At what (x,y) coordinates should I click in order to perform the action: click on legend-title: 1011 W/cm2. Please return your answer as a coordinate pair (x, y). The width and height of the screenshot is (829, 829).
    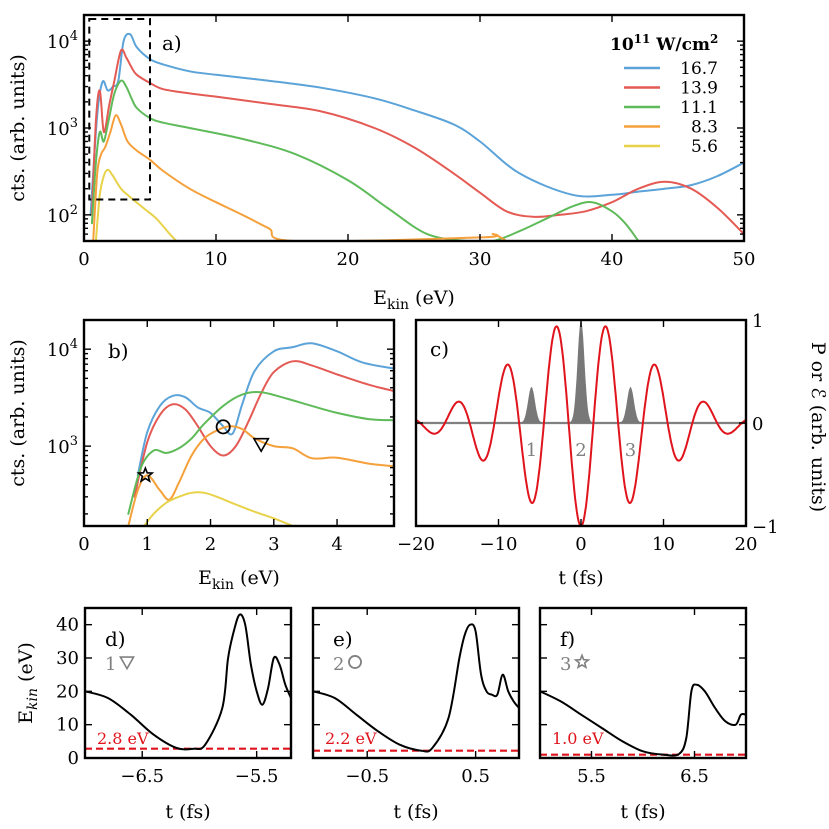
    Looking at the image, I should click on (664, 43).